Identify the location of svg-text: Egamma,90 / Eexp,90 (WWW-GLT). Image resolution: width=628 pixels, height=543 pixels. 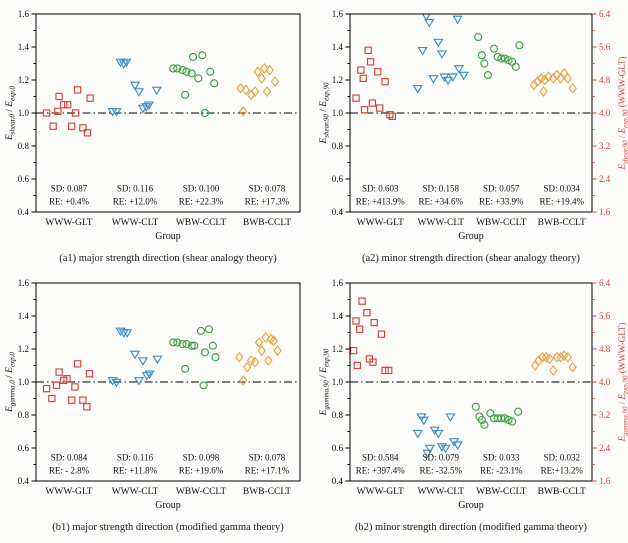
(622, 383).